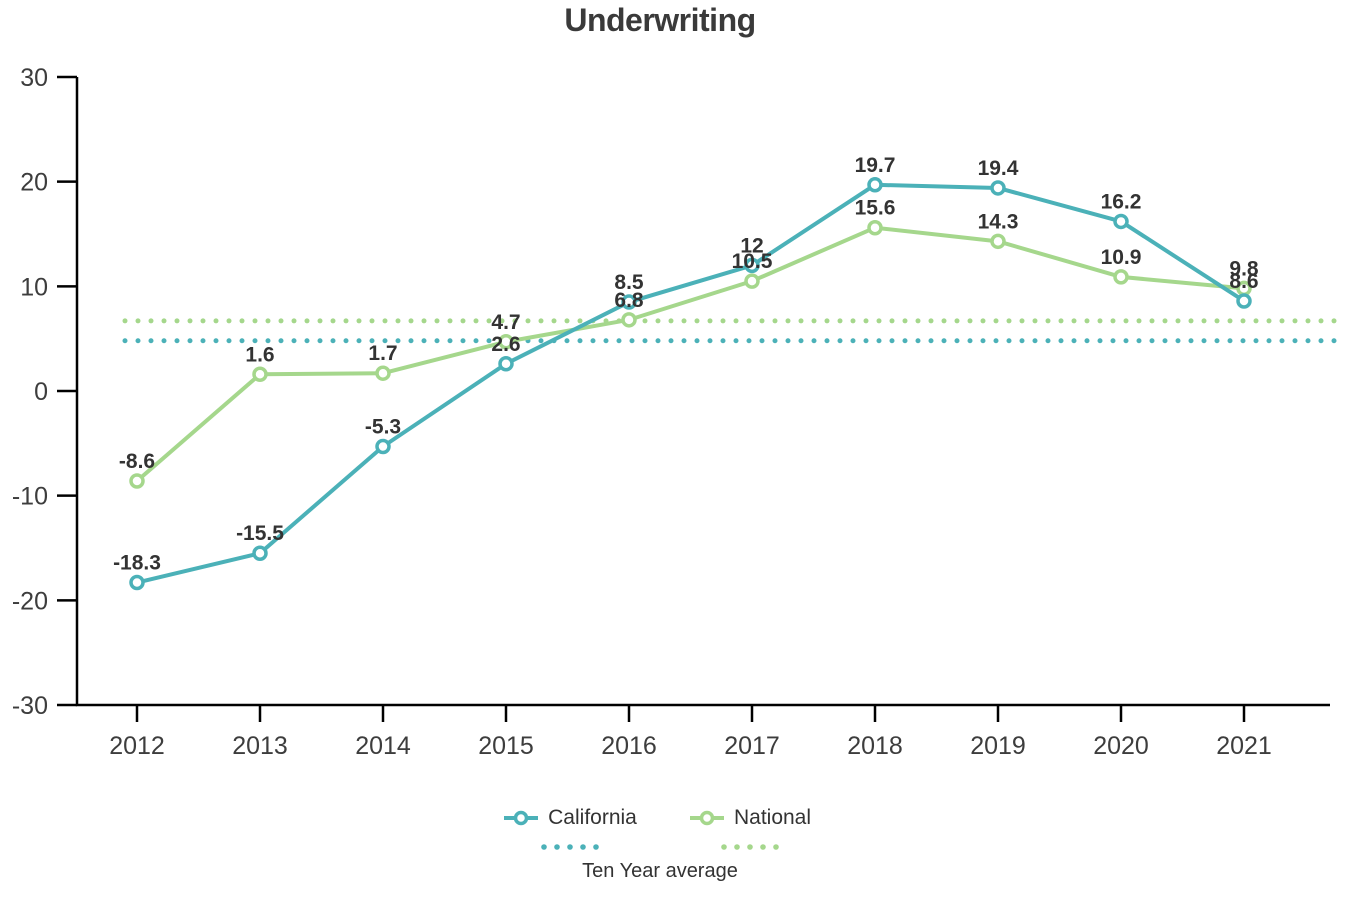 The image size is (1348, 905). I want to click on california-value-label-2014: -5.3, so click(383, 426).